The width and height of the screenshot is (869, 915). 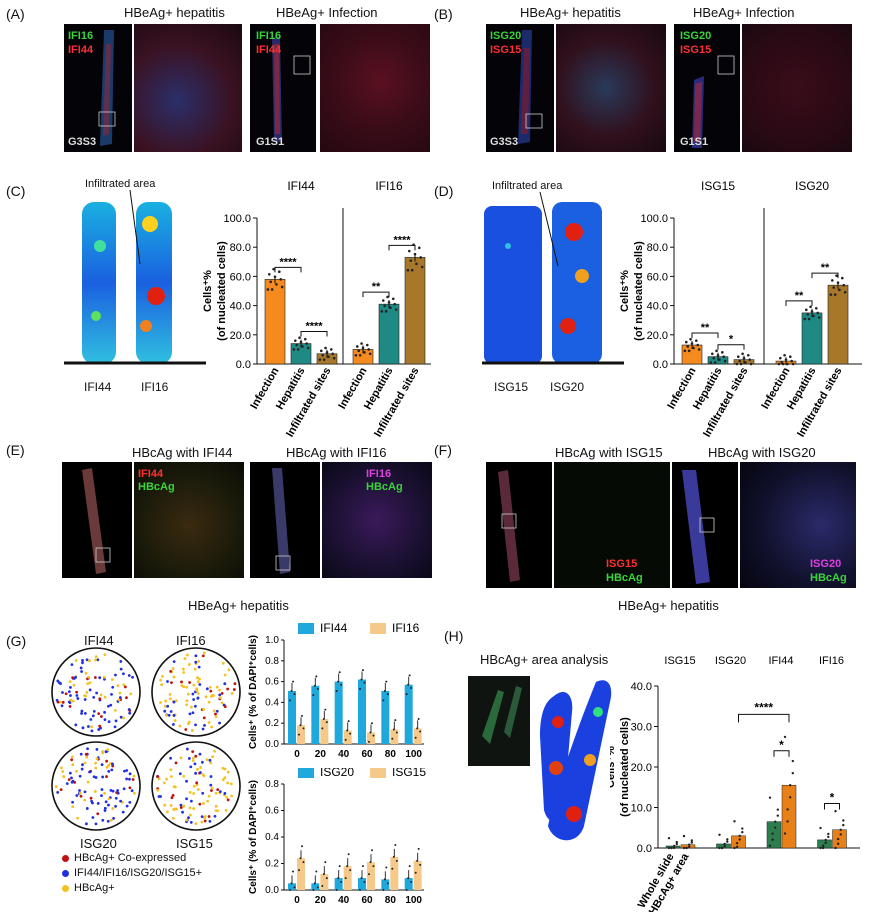 I want to click on legend-label: IFI44, so click(x=334, y=628).